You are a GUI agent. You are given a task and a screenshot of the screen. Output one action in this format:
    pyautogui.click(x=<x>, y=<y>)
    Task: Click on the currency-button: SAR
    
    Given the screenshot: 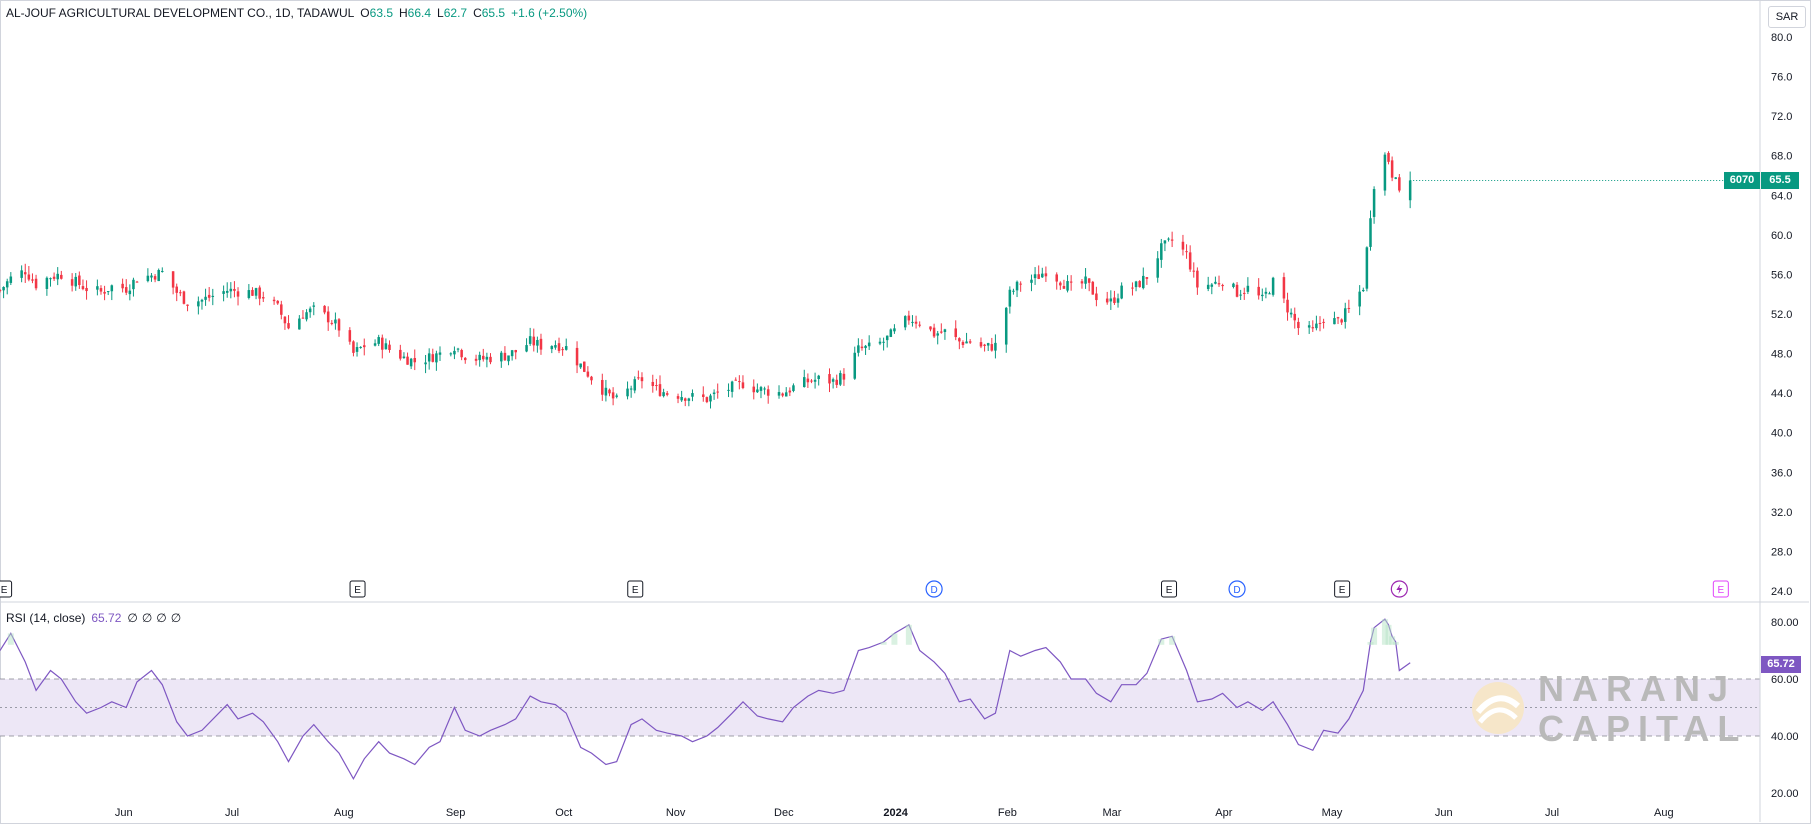 What is the action you would take?
    pyautogui.click(x=1787, y=17)
    